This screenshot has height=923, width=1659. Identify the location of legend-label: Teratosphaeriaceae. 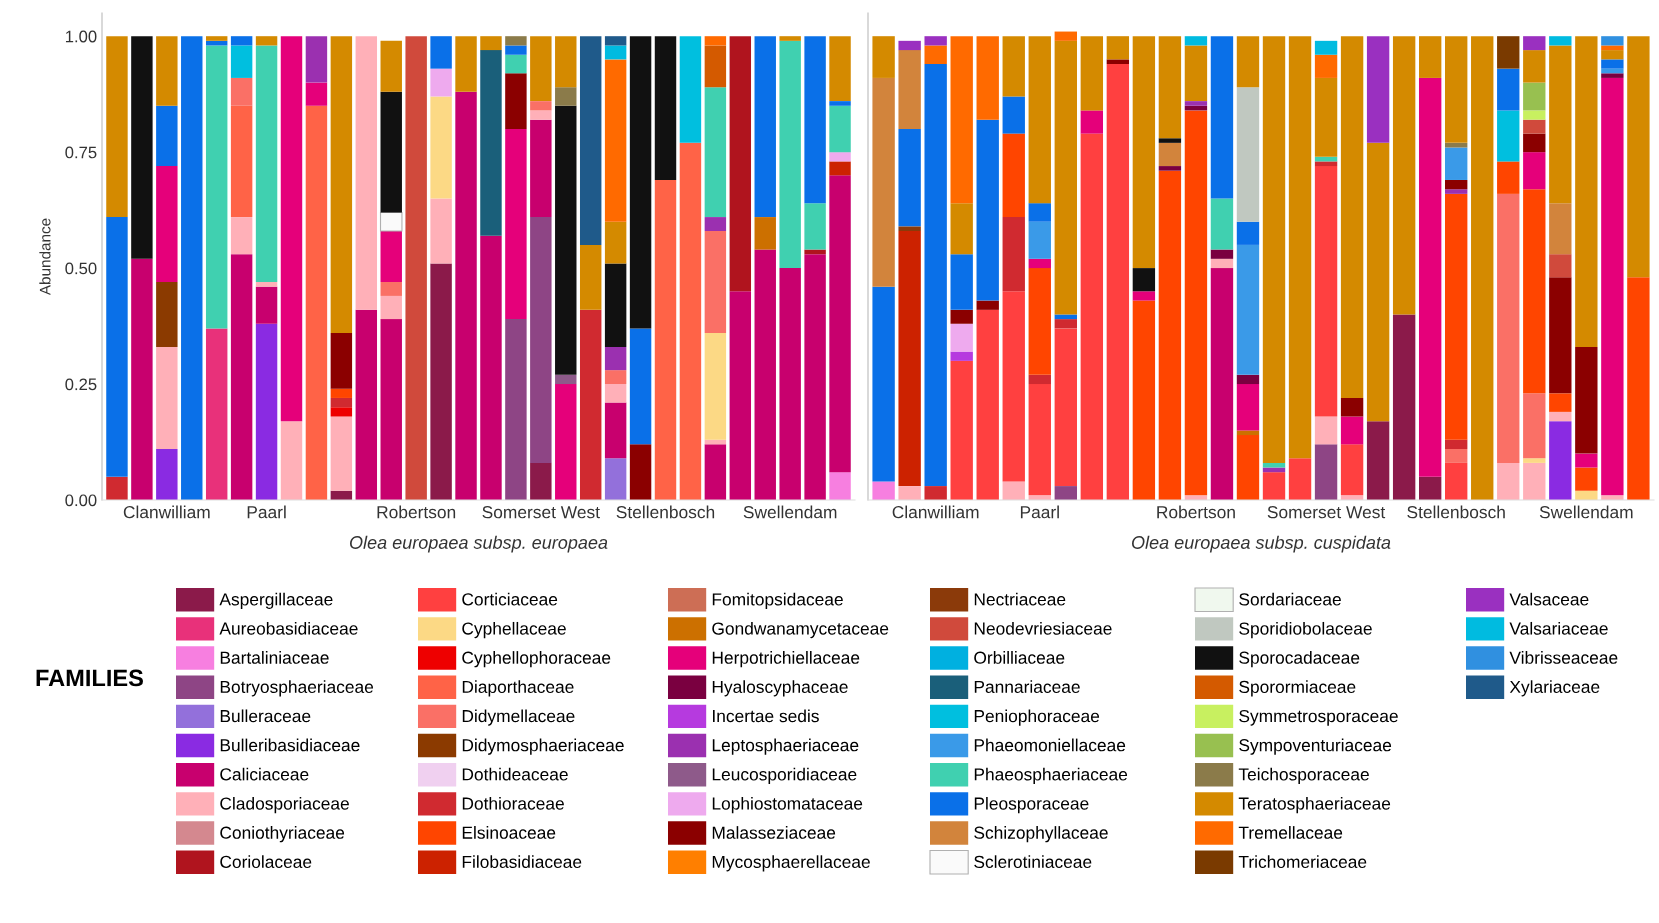
(1314, 805).